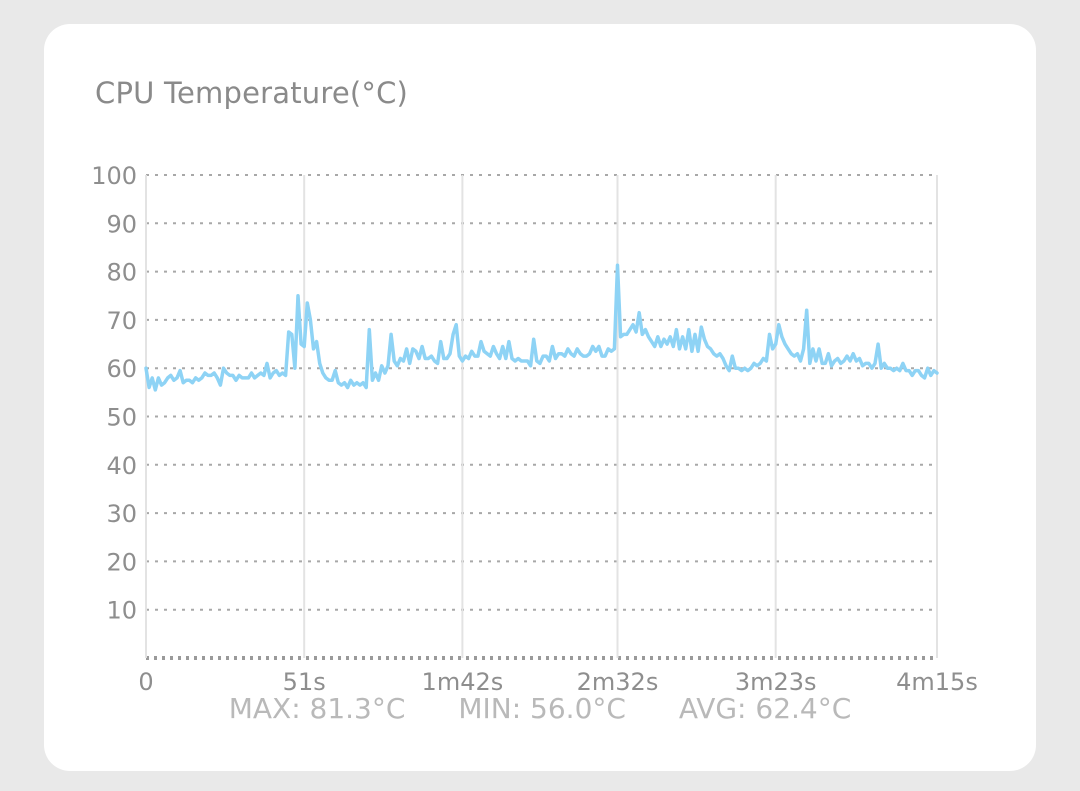  Describe the element at coordinates (145, 682) in the screenshot. I see `x-tick-label: 0` at that location.